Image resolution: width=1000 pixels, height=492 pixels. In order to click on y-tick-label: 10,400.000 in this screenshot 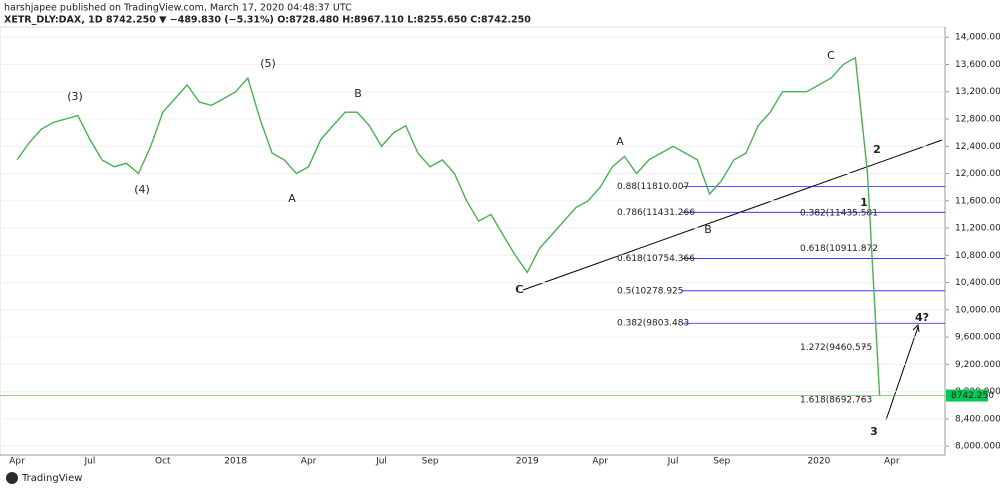, I will do `click(977, 283)`.